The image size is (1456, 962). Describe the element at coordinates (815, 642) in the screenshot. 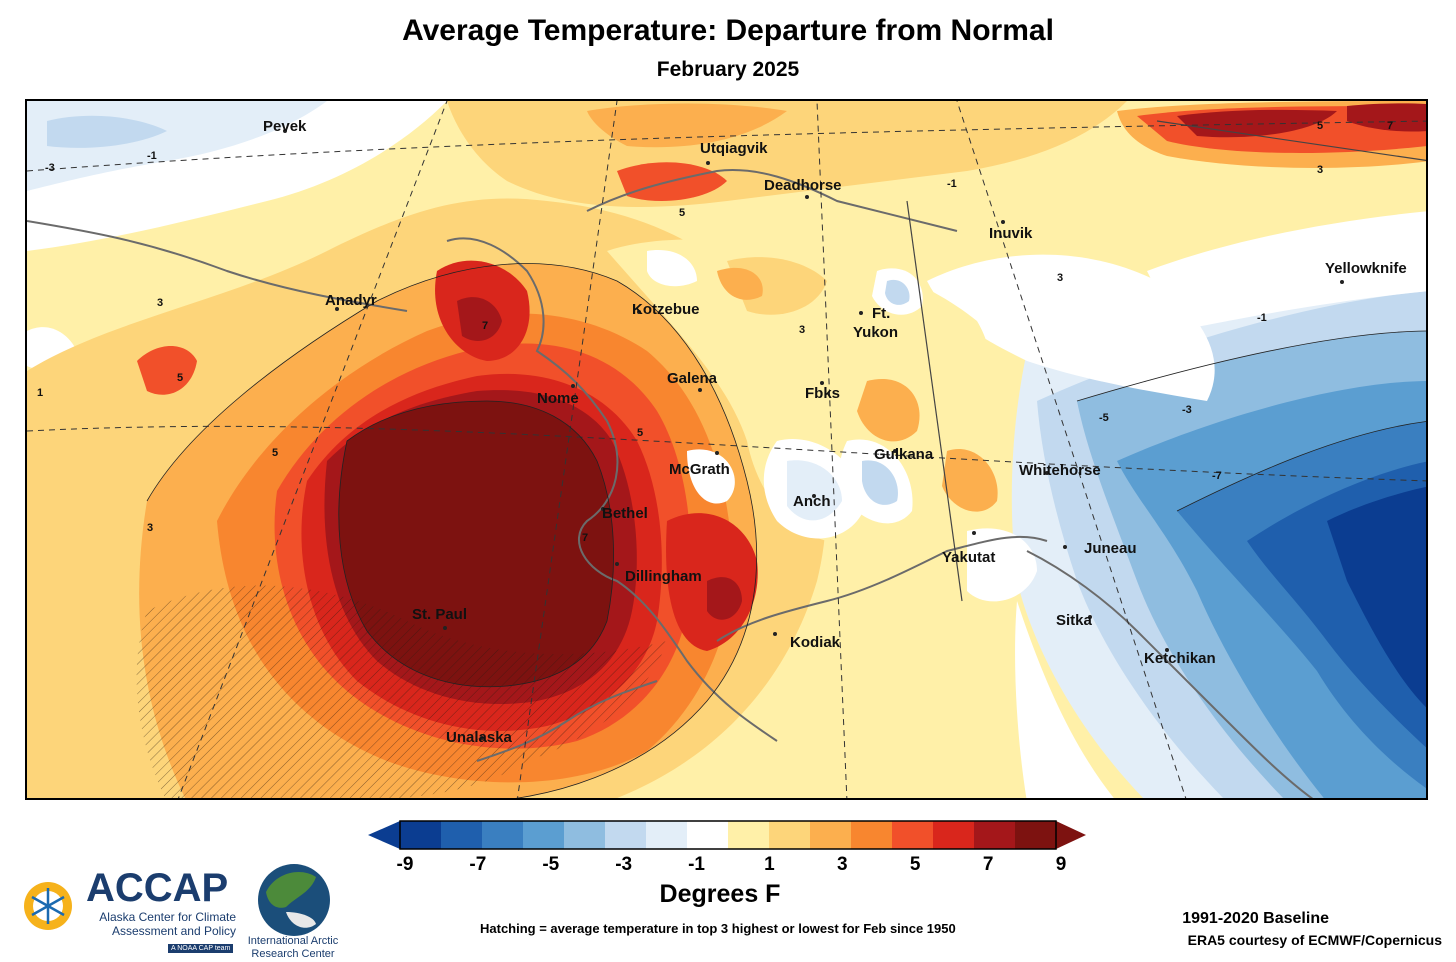

I see `city-label-kodiak: Kodiak` at that location.